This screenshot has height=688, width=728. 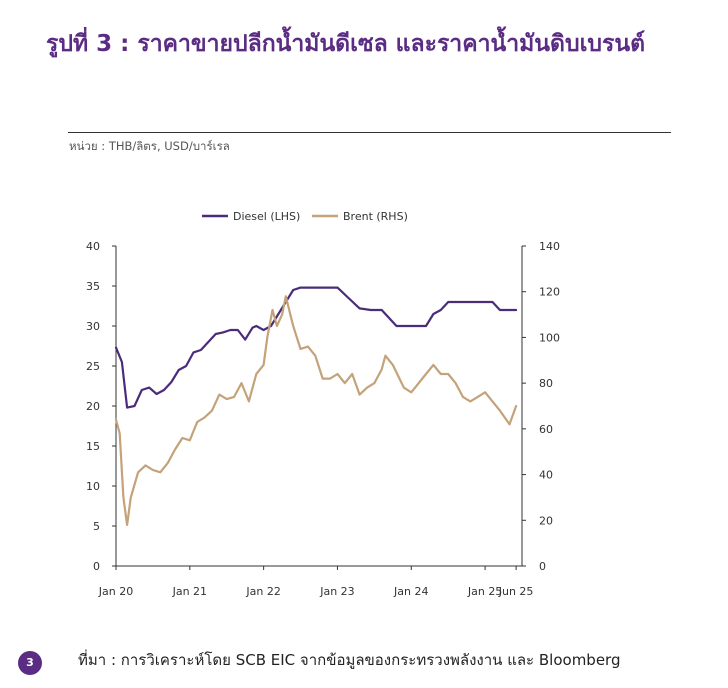 What do you see at coordinates (549, 292) in the screenshot?
I see `y-right-tick-label: 120` at bounding box center [549, 292].